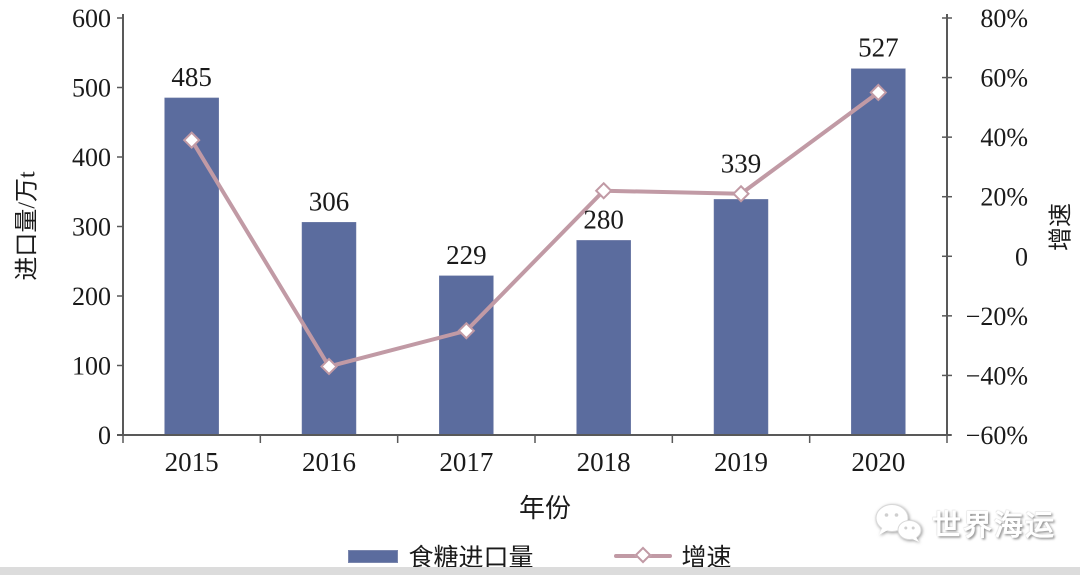  I want to click on bar-swatch-icon, so click(373, 556).